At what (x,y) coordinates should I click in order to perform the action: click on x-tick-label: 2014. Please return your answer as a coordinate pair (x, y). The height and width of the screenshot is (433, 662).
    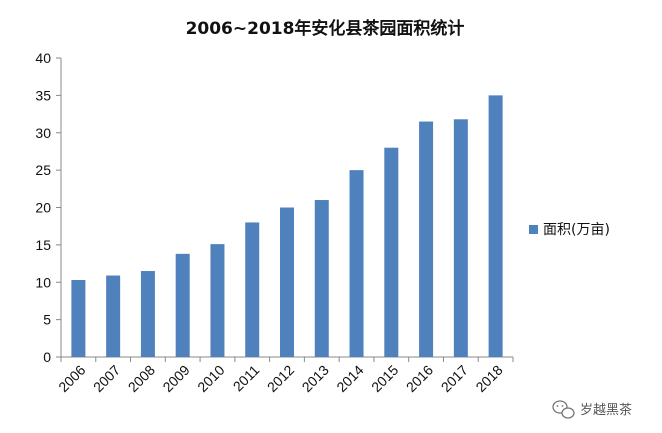
    Looking at the image, I should click on (349, 378).